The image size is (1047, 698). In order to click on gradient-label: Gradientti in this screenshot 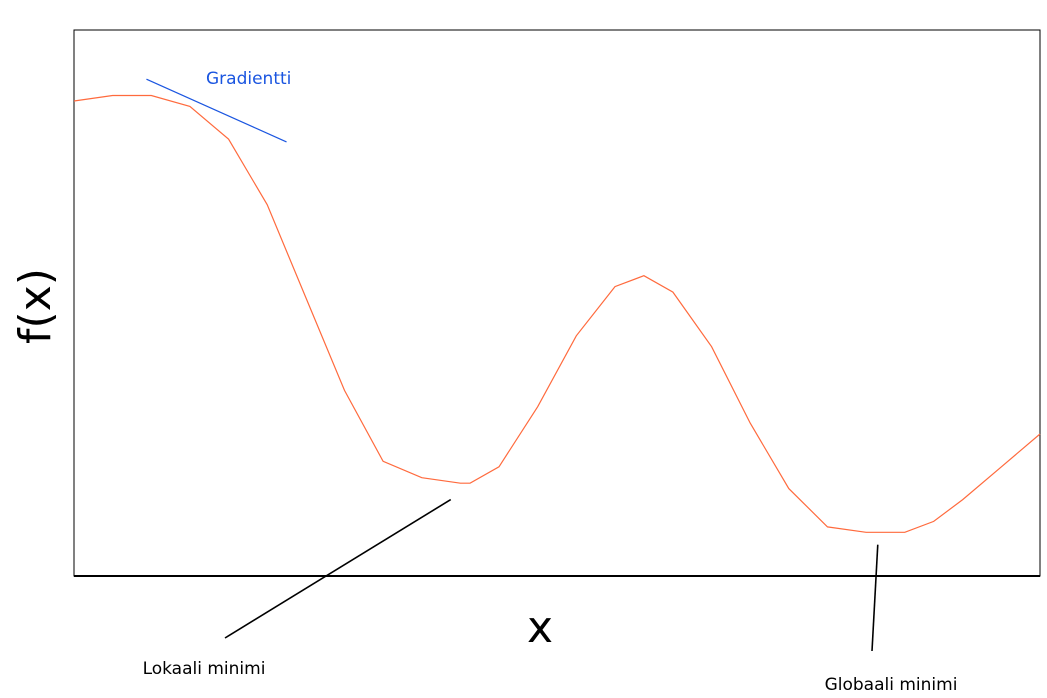, I will do `click(248, 79)`.